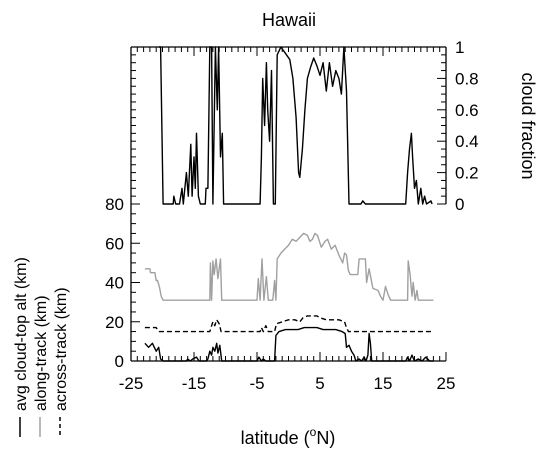  Describe the element at coordinates (289, 20) in the screenshot. I see `chart-title: Hawaii` at that location.